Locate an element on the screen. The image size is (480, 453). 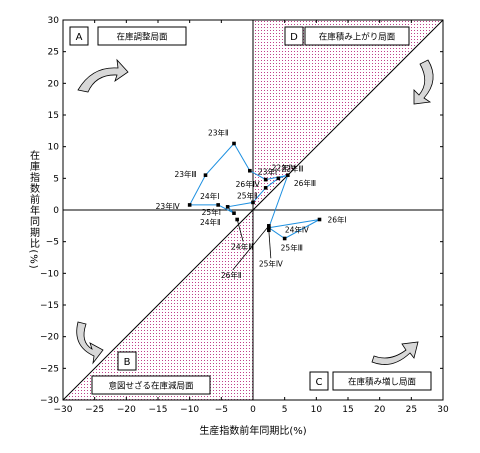
quadrant-label: 在庫調整局面 is located at coordinates (142, 37).